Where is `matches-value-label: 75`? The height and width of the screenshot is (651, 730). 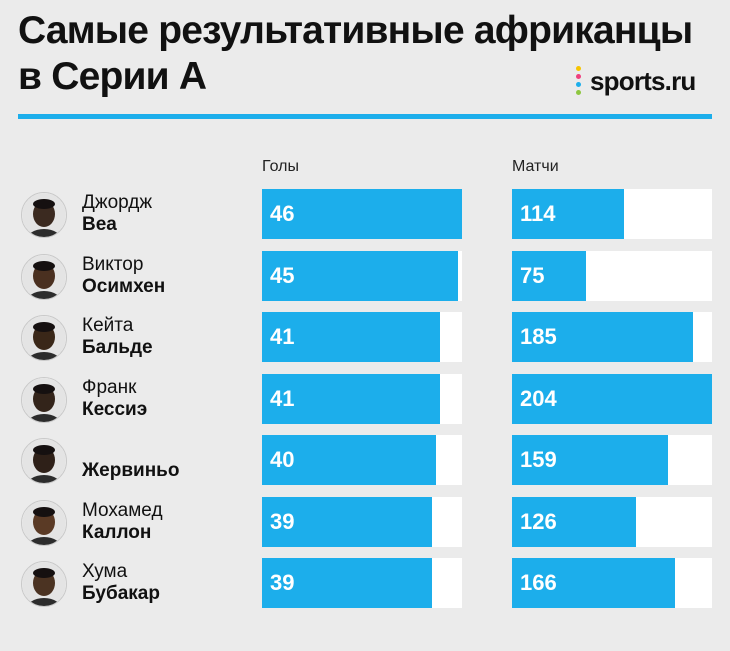
matches-value-label: 75 is located at coordinates (532, 275).